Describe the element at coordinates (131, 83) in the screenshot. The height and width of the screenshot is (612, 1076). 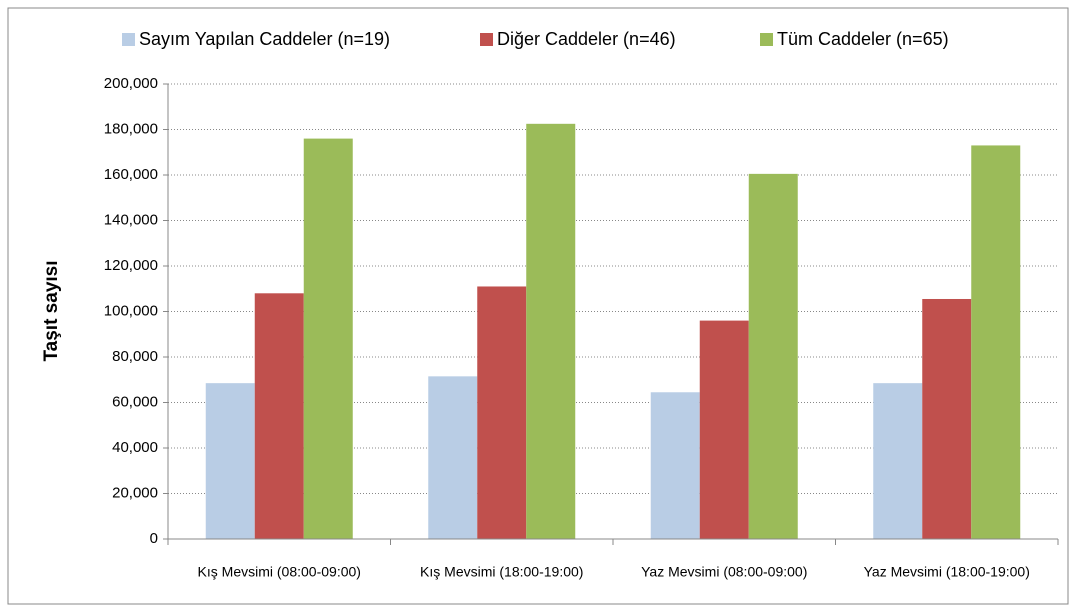
I see `y-tick-label: 200,000` at that location.